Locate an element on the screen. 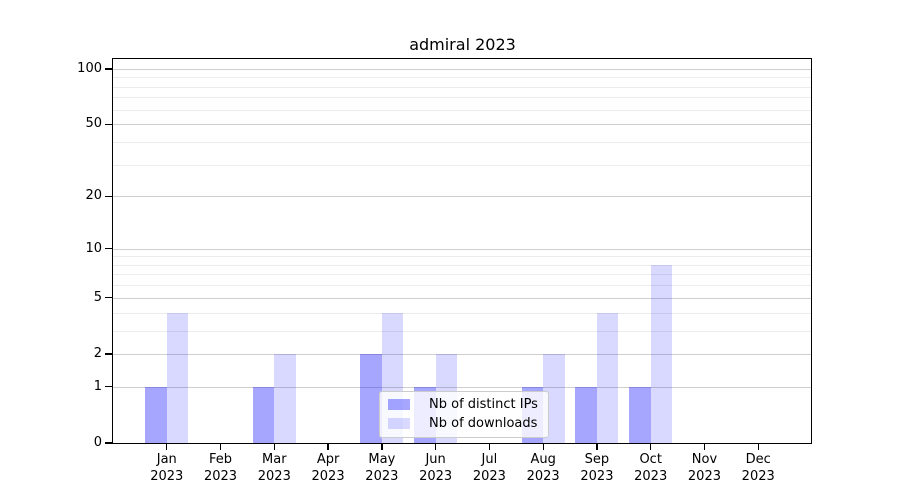 The width and height of the screenshot is (900, 500). x-tick-label-mar: Mar 2023 is located at coordinates (274, 468).